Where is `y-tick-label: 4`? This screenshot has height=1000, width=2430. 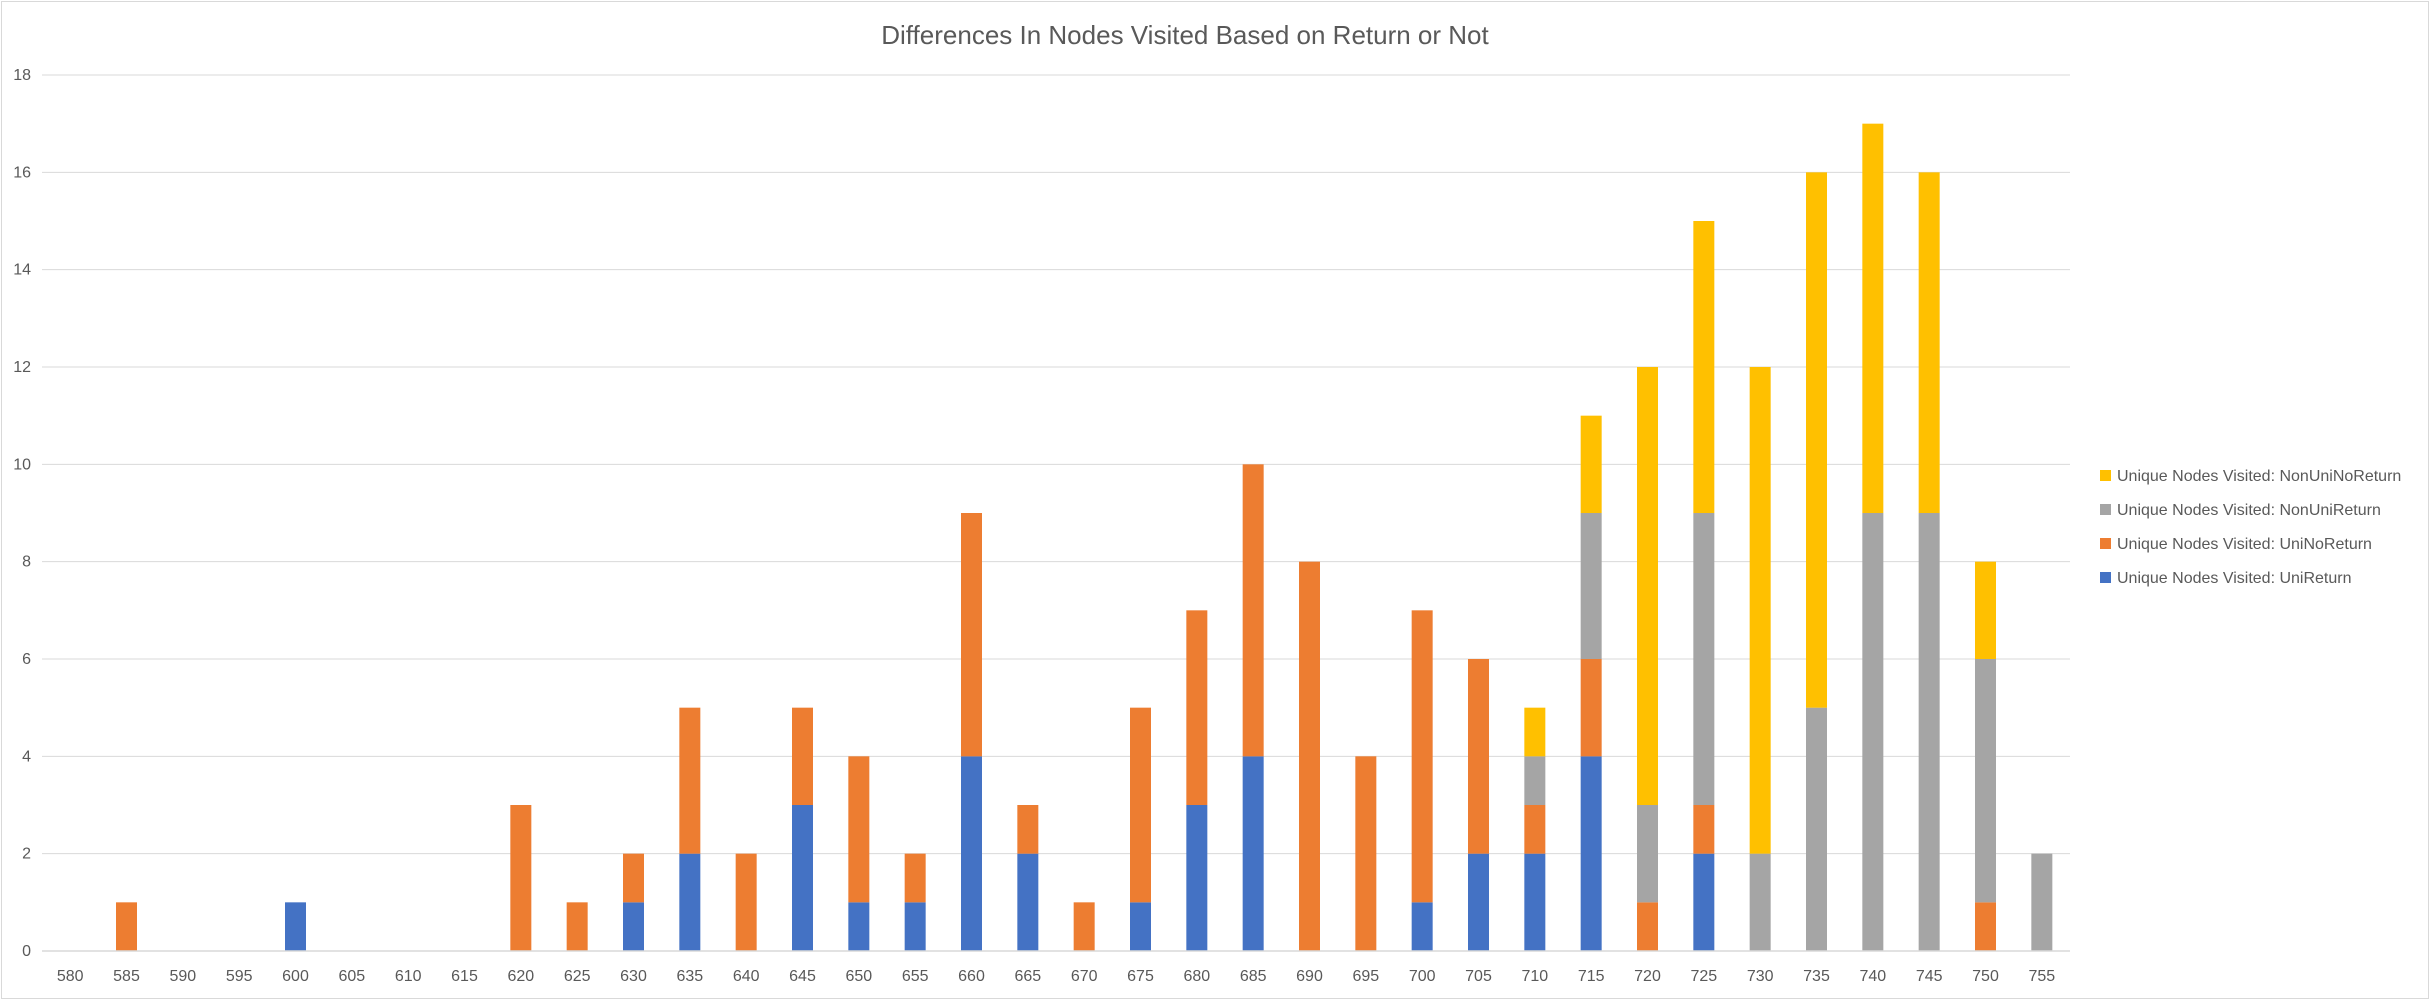 y-tick-label: 4 is located at coordinates (26, 756).